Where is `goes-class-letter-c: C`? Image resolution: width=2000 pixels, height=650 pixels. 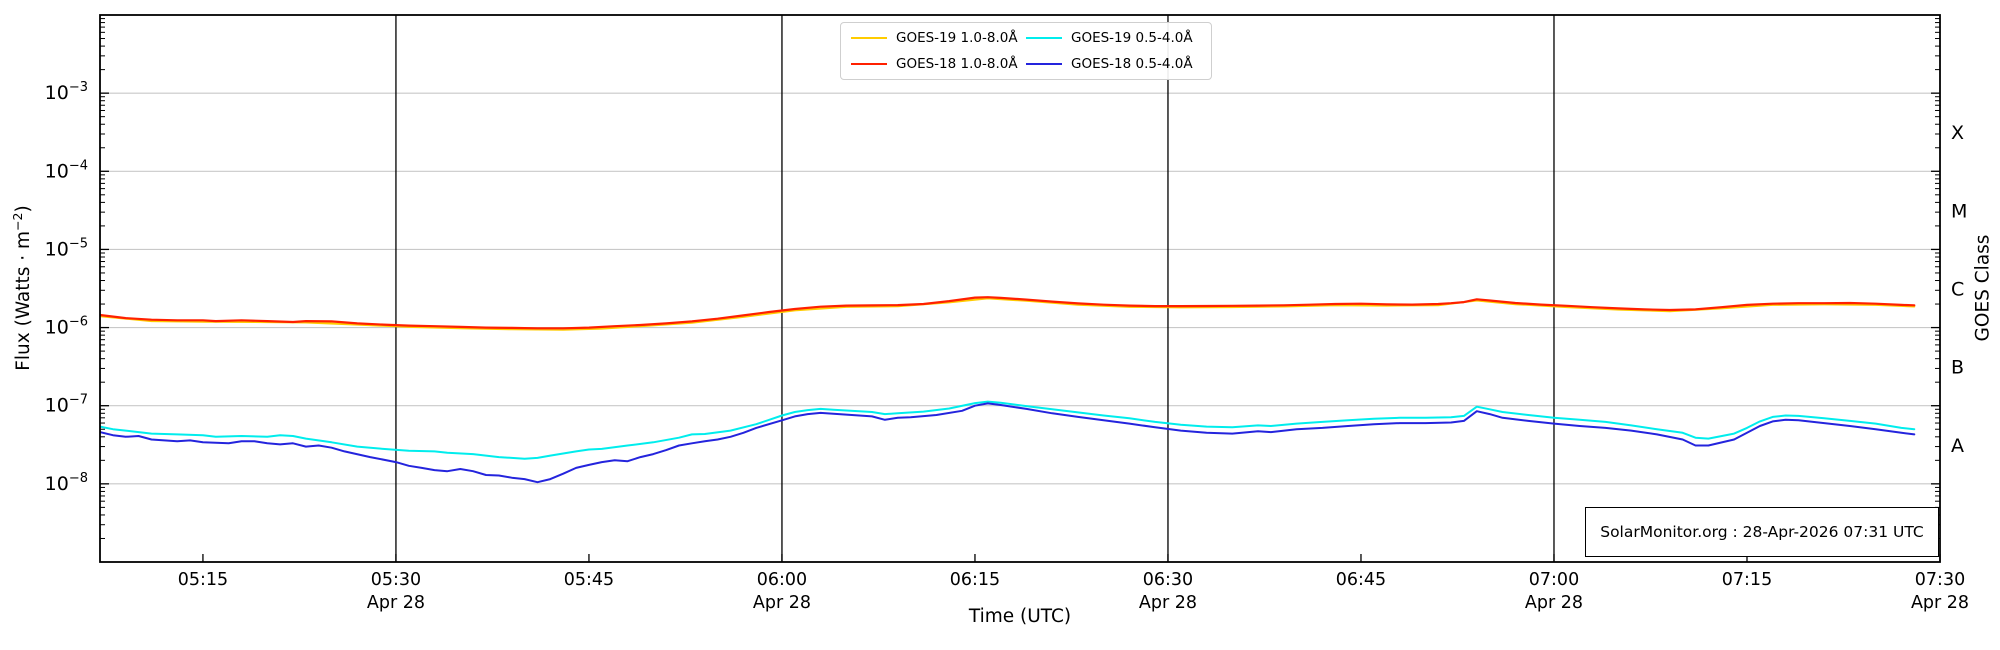 goes-class-letter-c: C is located at coordinates (1957, 290).